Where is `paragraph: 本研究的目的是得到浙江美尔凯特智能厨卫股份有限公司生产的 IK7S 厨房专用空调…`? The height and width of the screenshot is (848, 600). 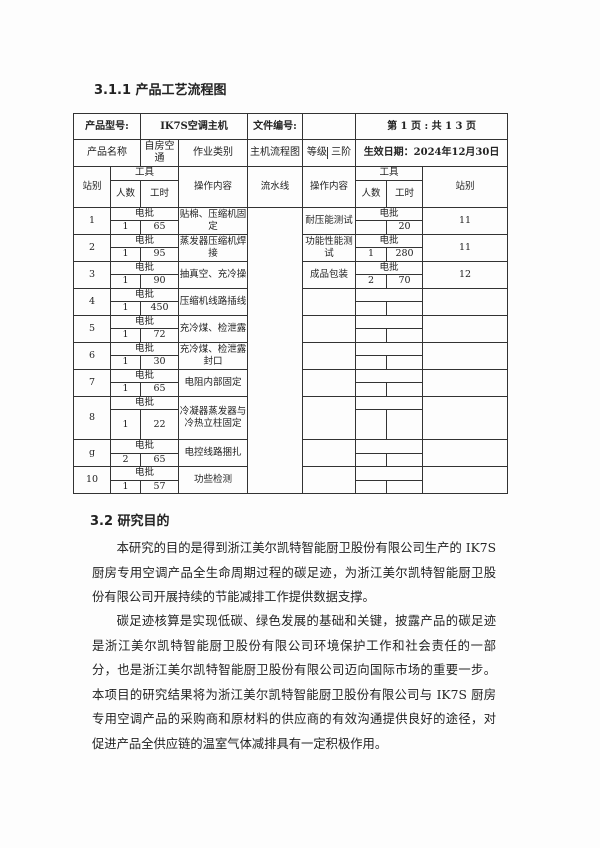 paragraph: 本研究的目的是得到浙江美尔凯特智能厨卫股份有限公司生产的 IK7S 厨房专用空调… is located at coordinates (294, 572).